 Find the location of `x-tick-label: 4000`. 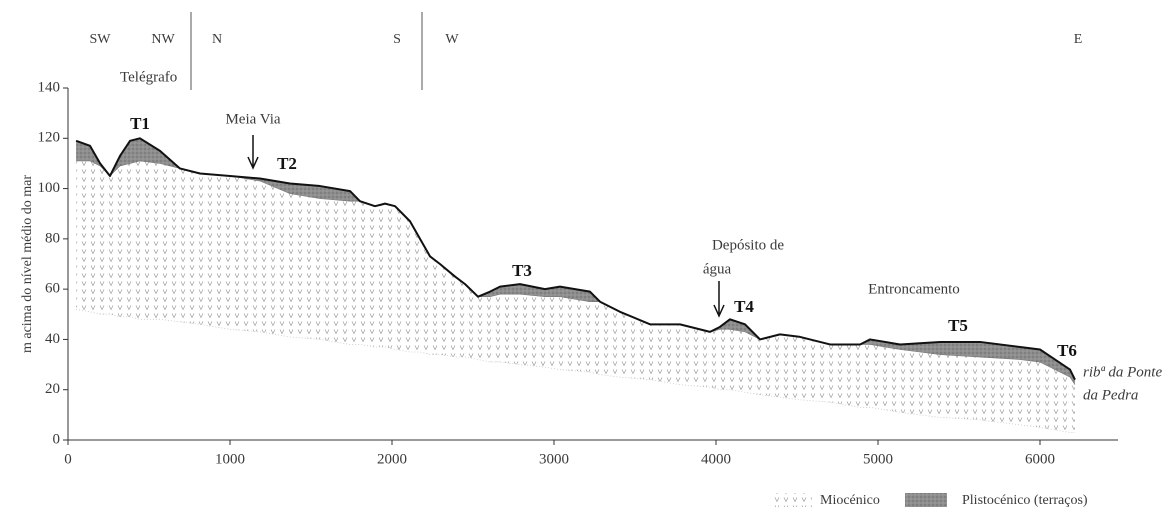

x-tick-label: 4000 is located at coordinates (716, 459).